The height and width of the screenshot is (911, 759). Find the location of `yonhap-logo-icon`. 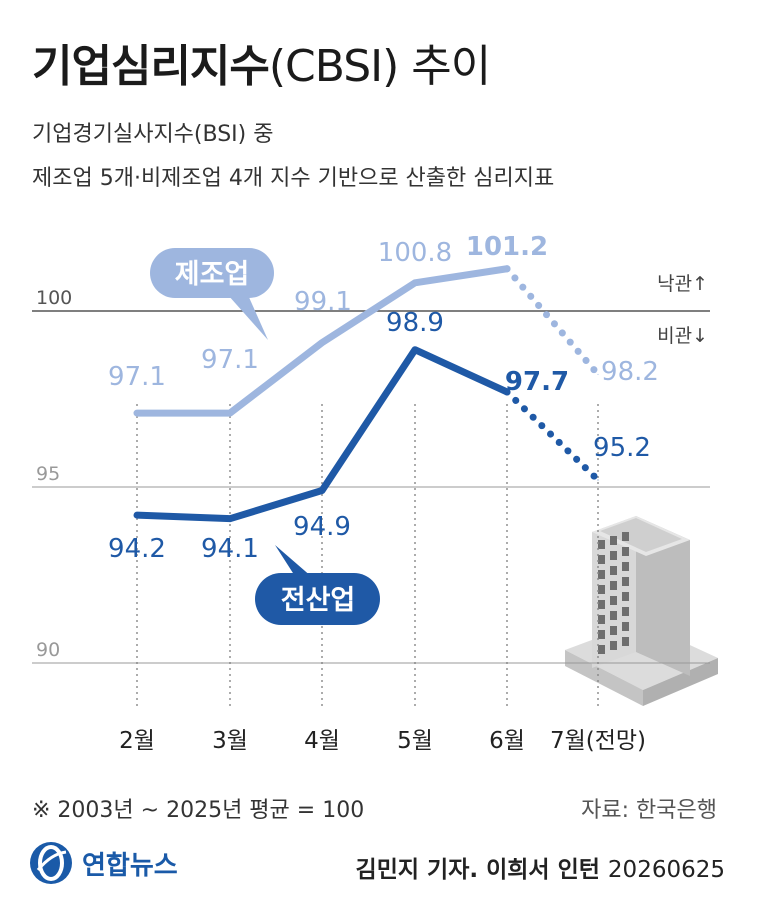

yonhap-logo-icon is located at coordinates (51, 863).